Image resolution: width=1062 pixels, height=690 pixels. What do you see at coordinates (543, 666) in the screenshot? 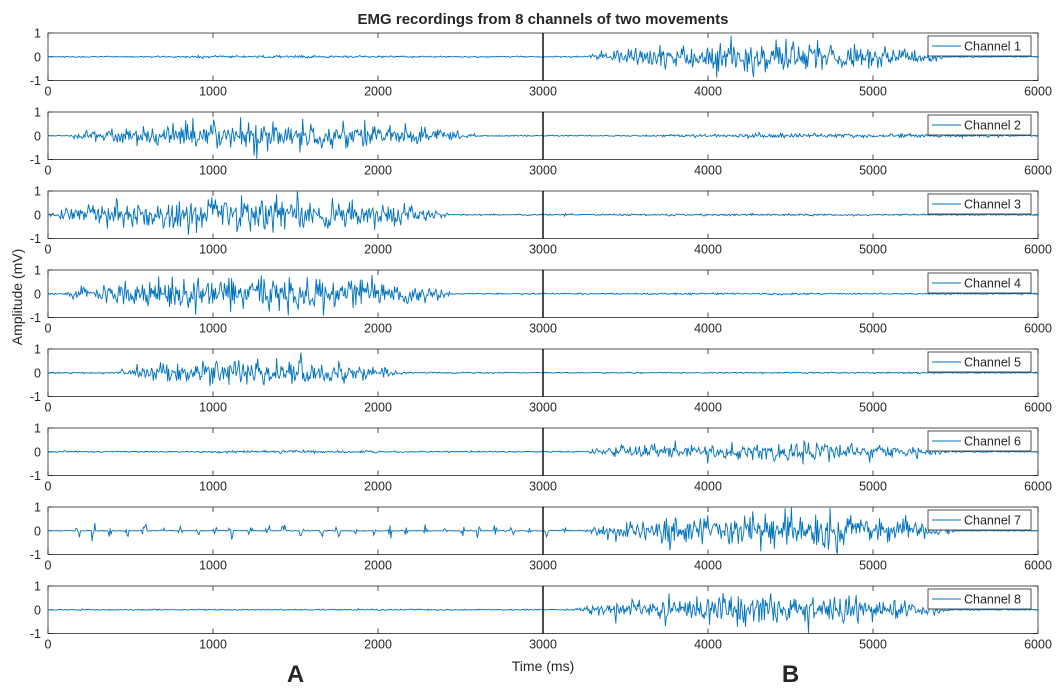
I see `x-axis-label: Time (ms)` at bounding box center [543, 666].